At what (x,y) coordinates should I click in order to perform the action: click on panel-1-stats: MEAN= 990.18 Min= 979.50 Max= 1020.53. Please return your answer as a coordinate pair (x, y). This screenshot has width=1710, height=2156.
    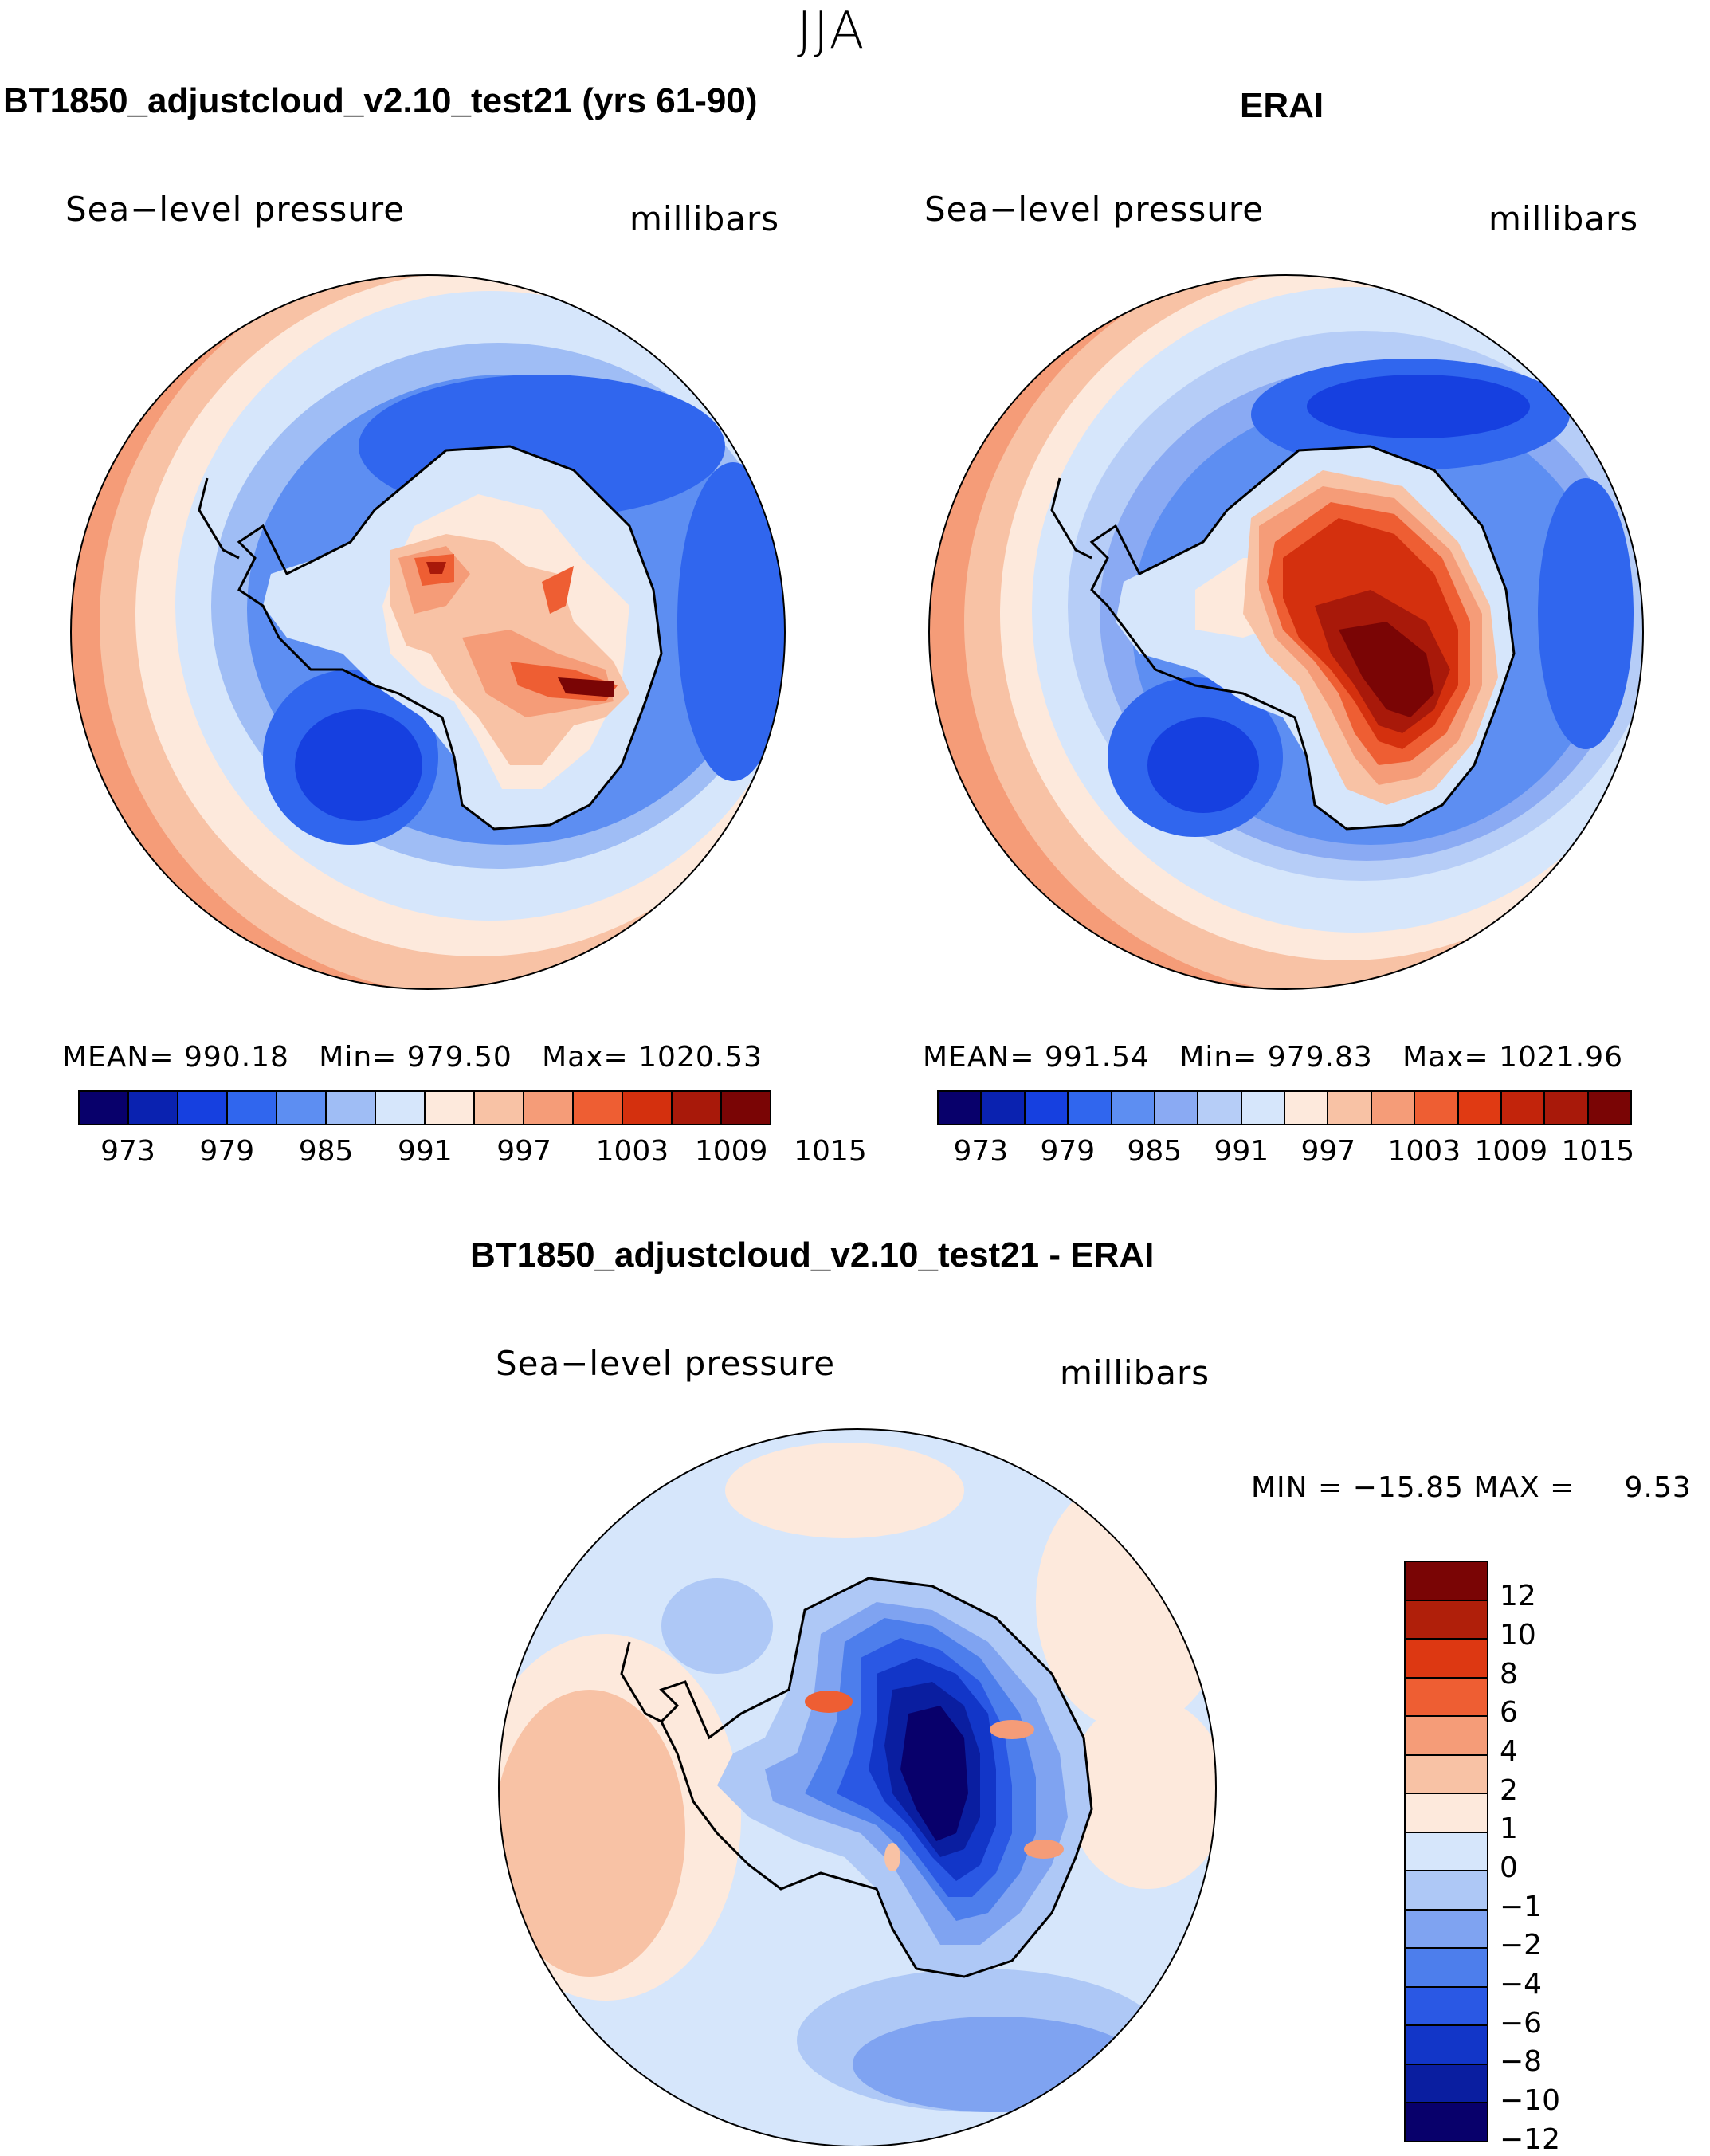
    Looking at the image, I should click on (413, 1057).